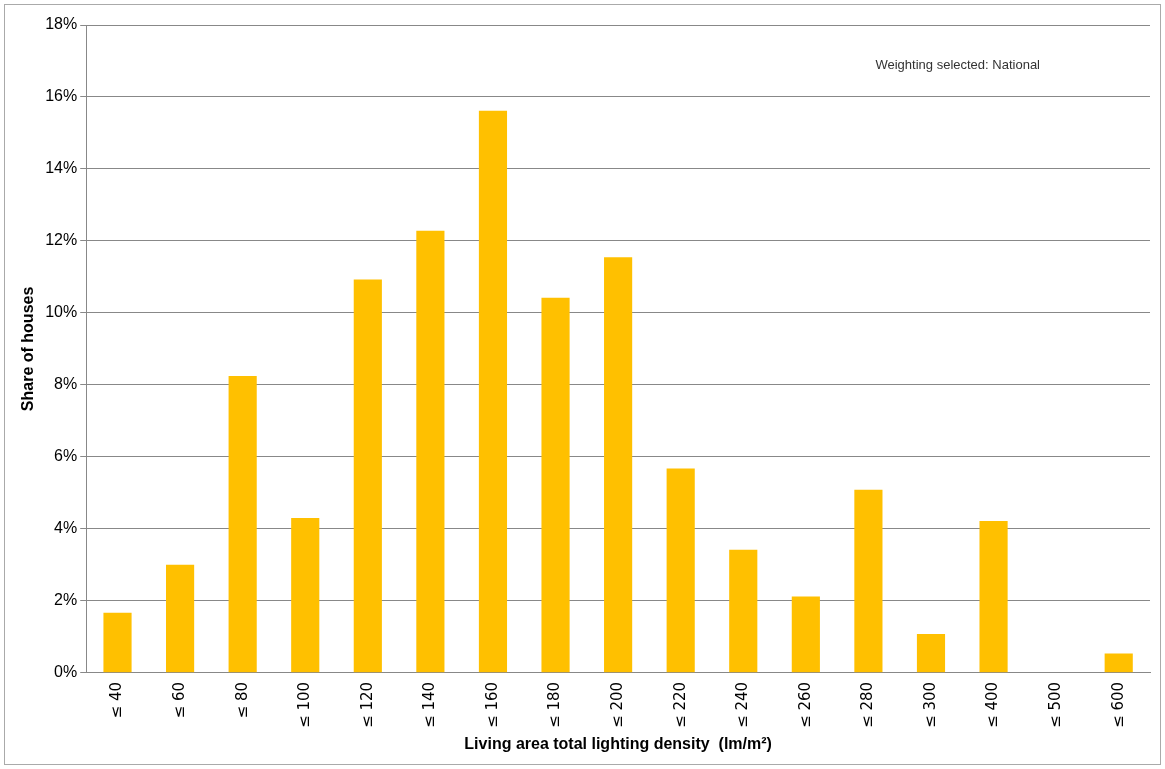 The height and width of the screenshot is (769, 1165). Describe the element at coordinates (804, 704) in the screenshot. I see `x-tick-label: ≤ 260` at that location.